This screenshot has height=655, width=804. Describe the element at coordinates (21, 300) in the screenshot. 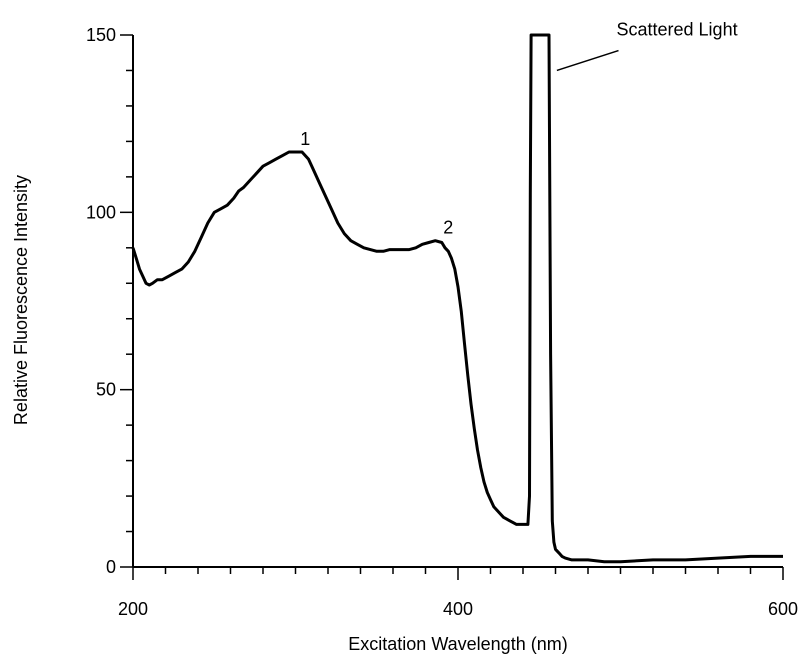

I see `y-axis-title: Relative Fluorescence Intensity` at that location.